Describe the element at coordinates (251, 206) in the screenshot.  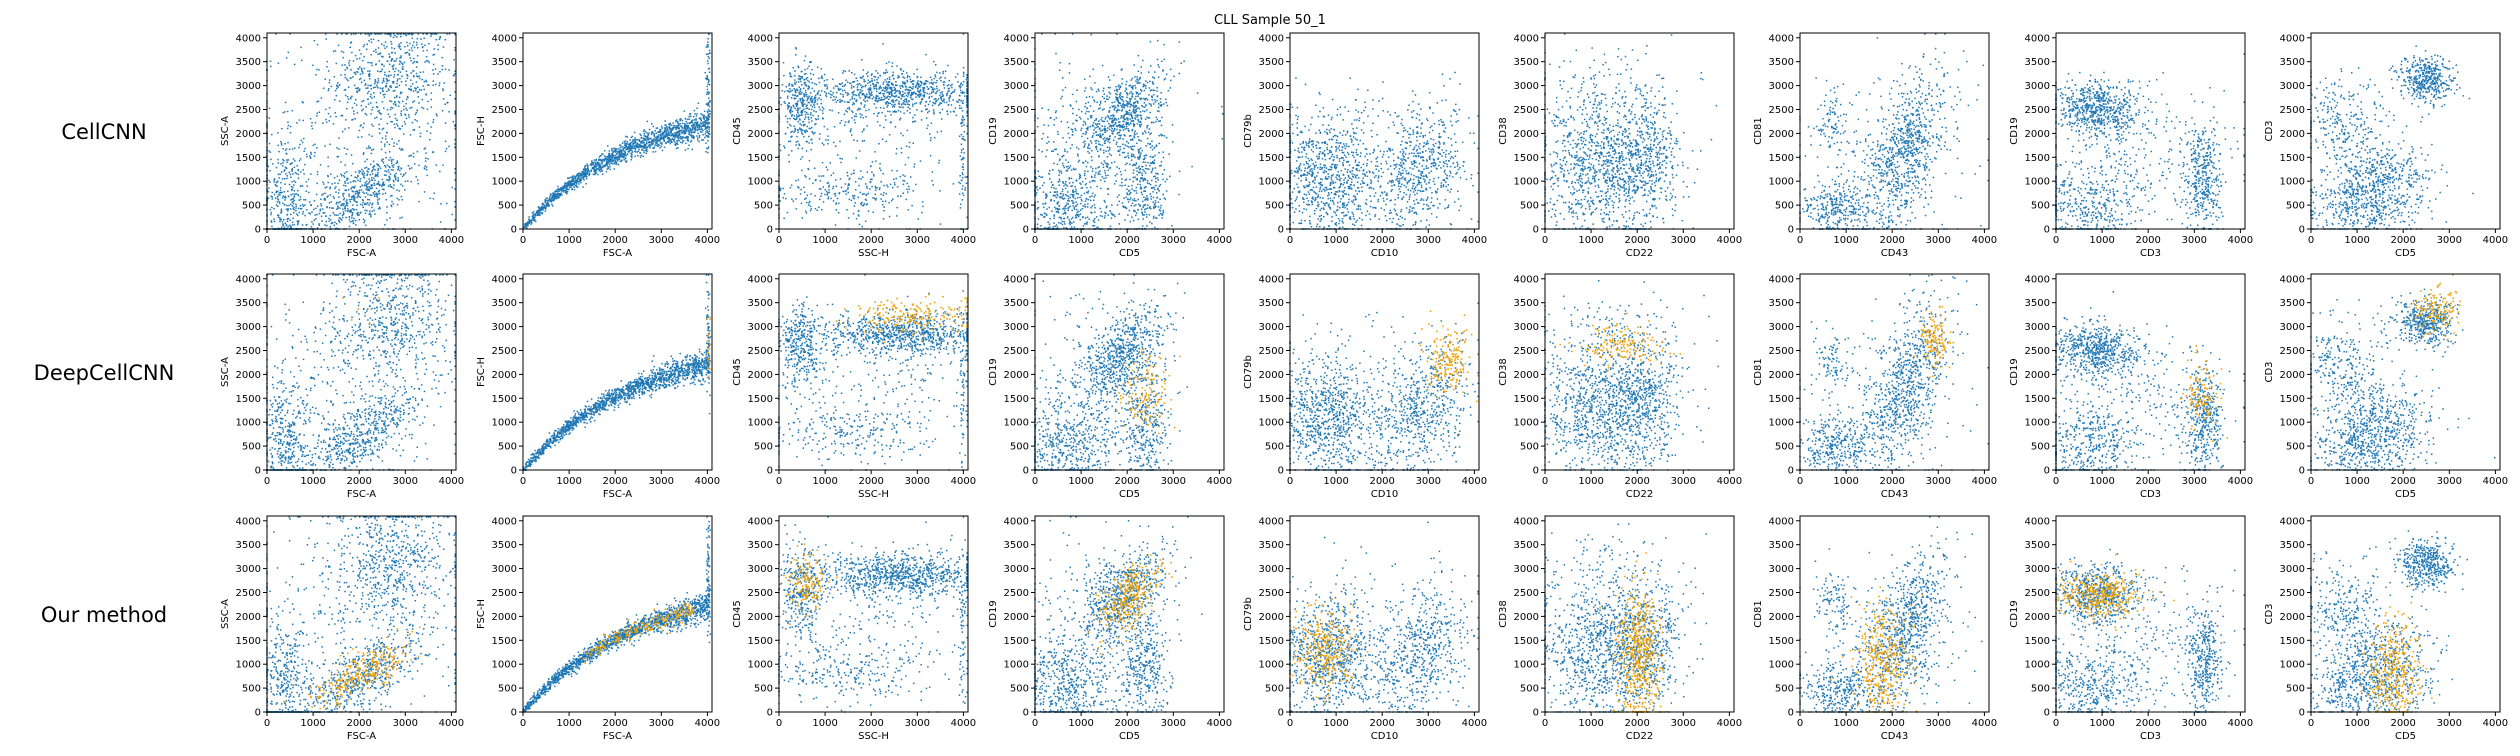
I see `y-tick-label: 500` at that location.